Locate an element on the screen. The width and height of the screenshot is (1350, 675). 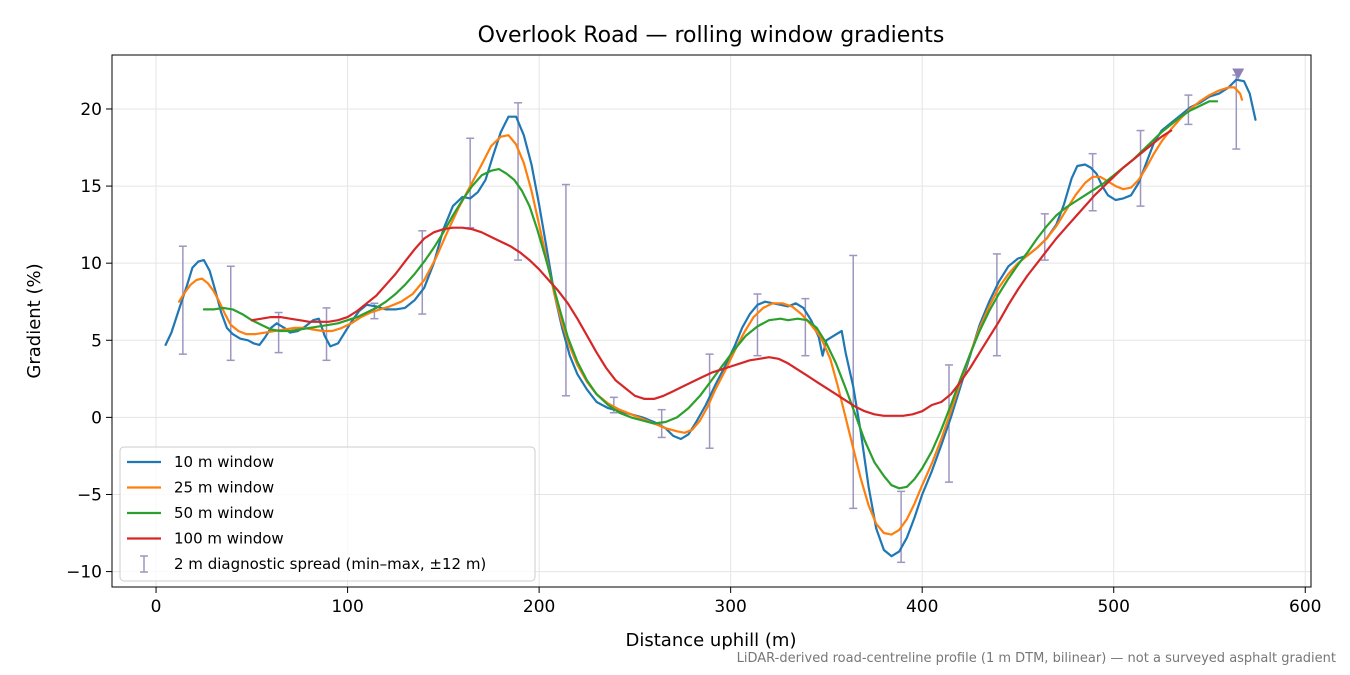
legend-entry: 2 m diagnostic spread (min–max, ±12 m) is located at coordinates (313, 564).